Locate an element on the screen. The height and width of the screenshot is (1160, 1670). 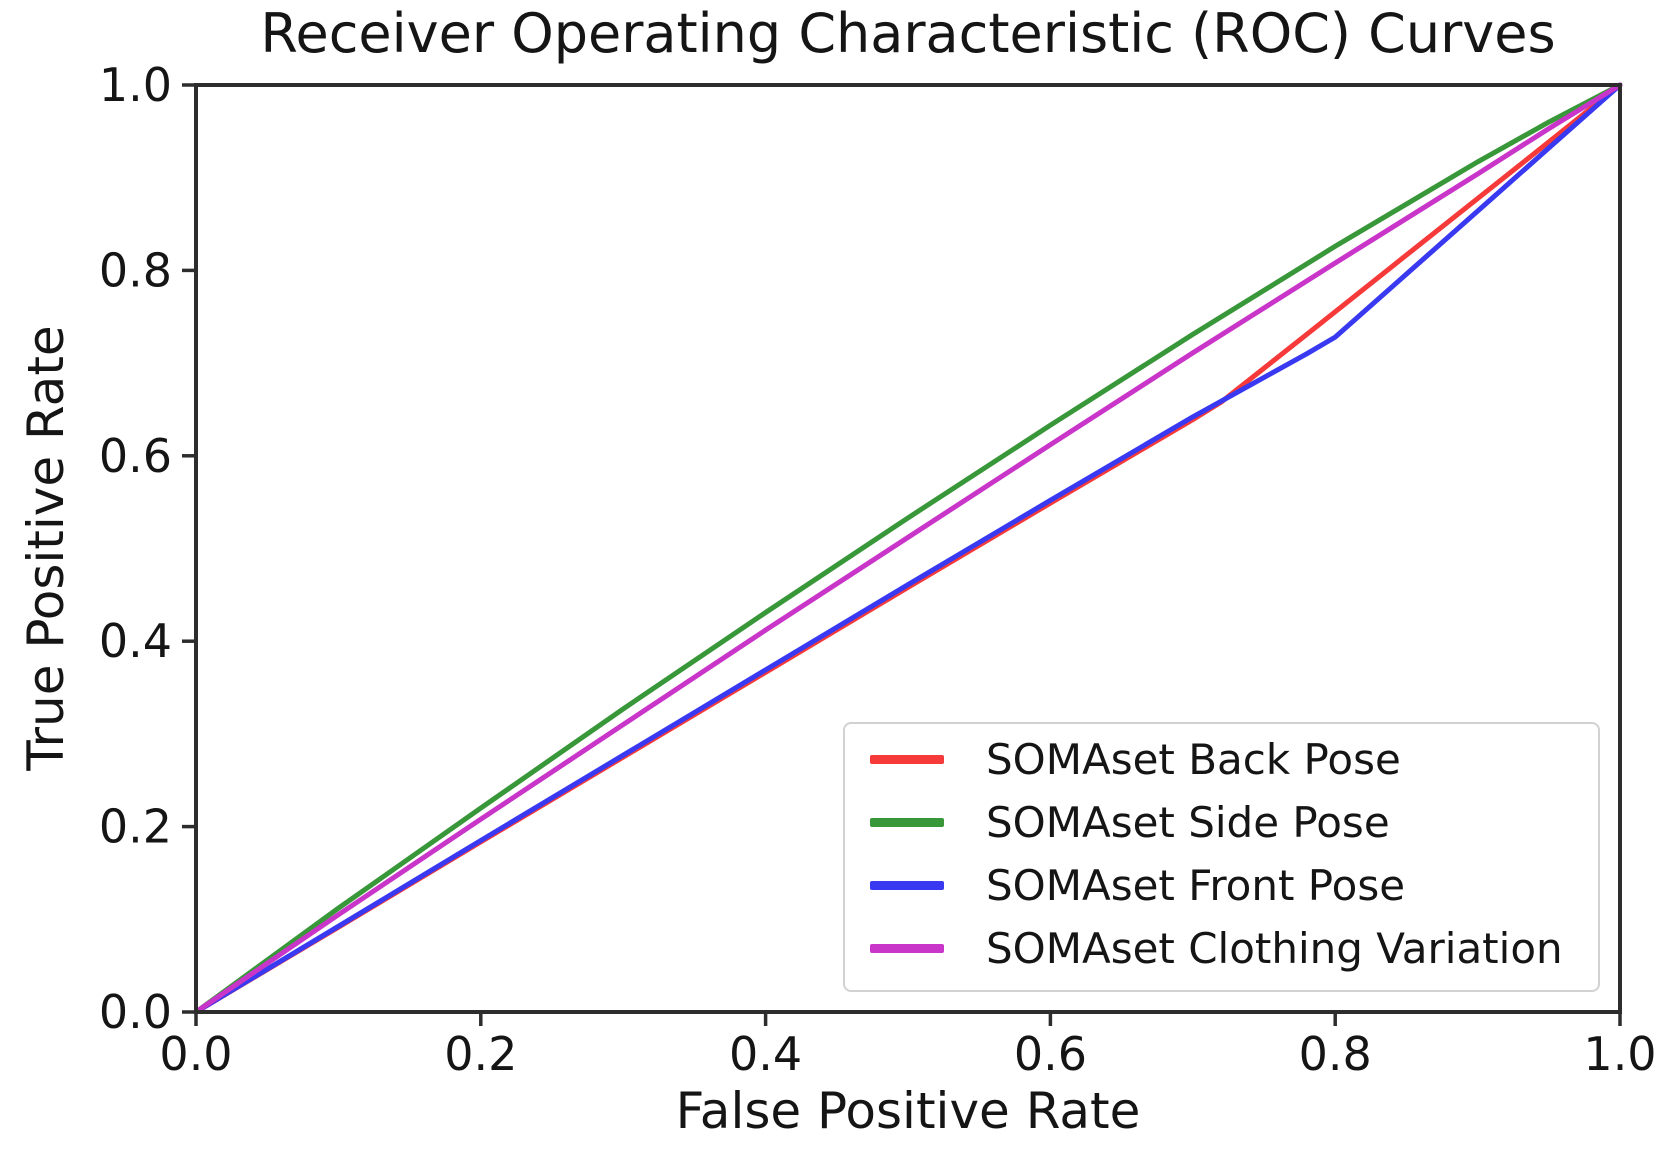
legend-swatch-front-pose is located at coordinates (907, 885).